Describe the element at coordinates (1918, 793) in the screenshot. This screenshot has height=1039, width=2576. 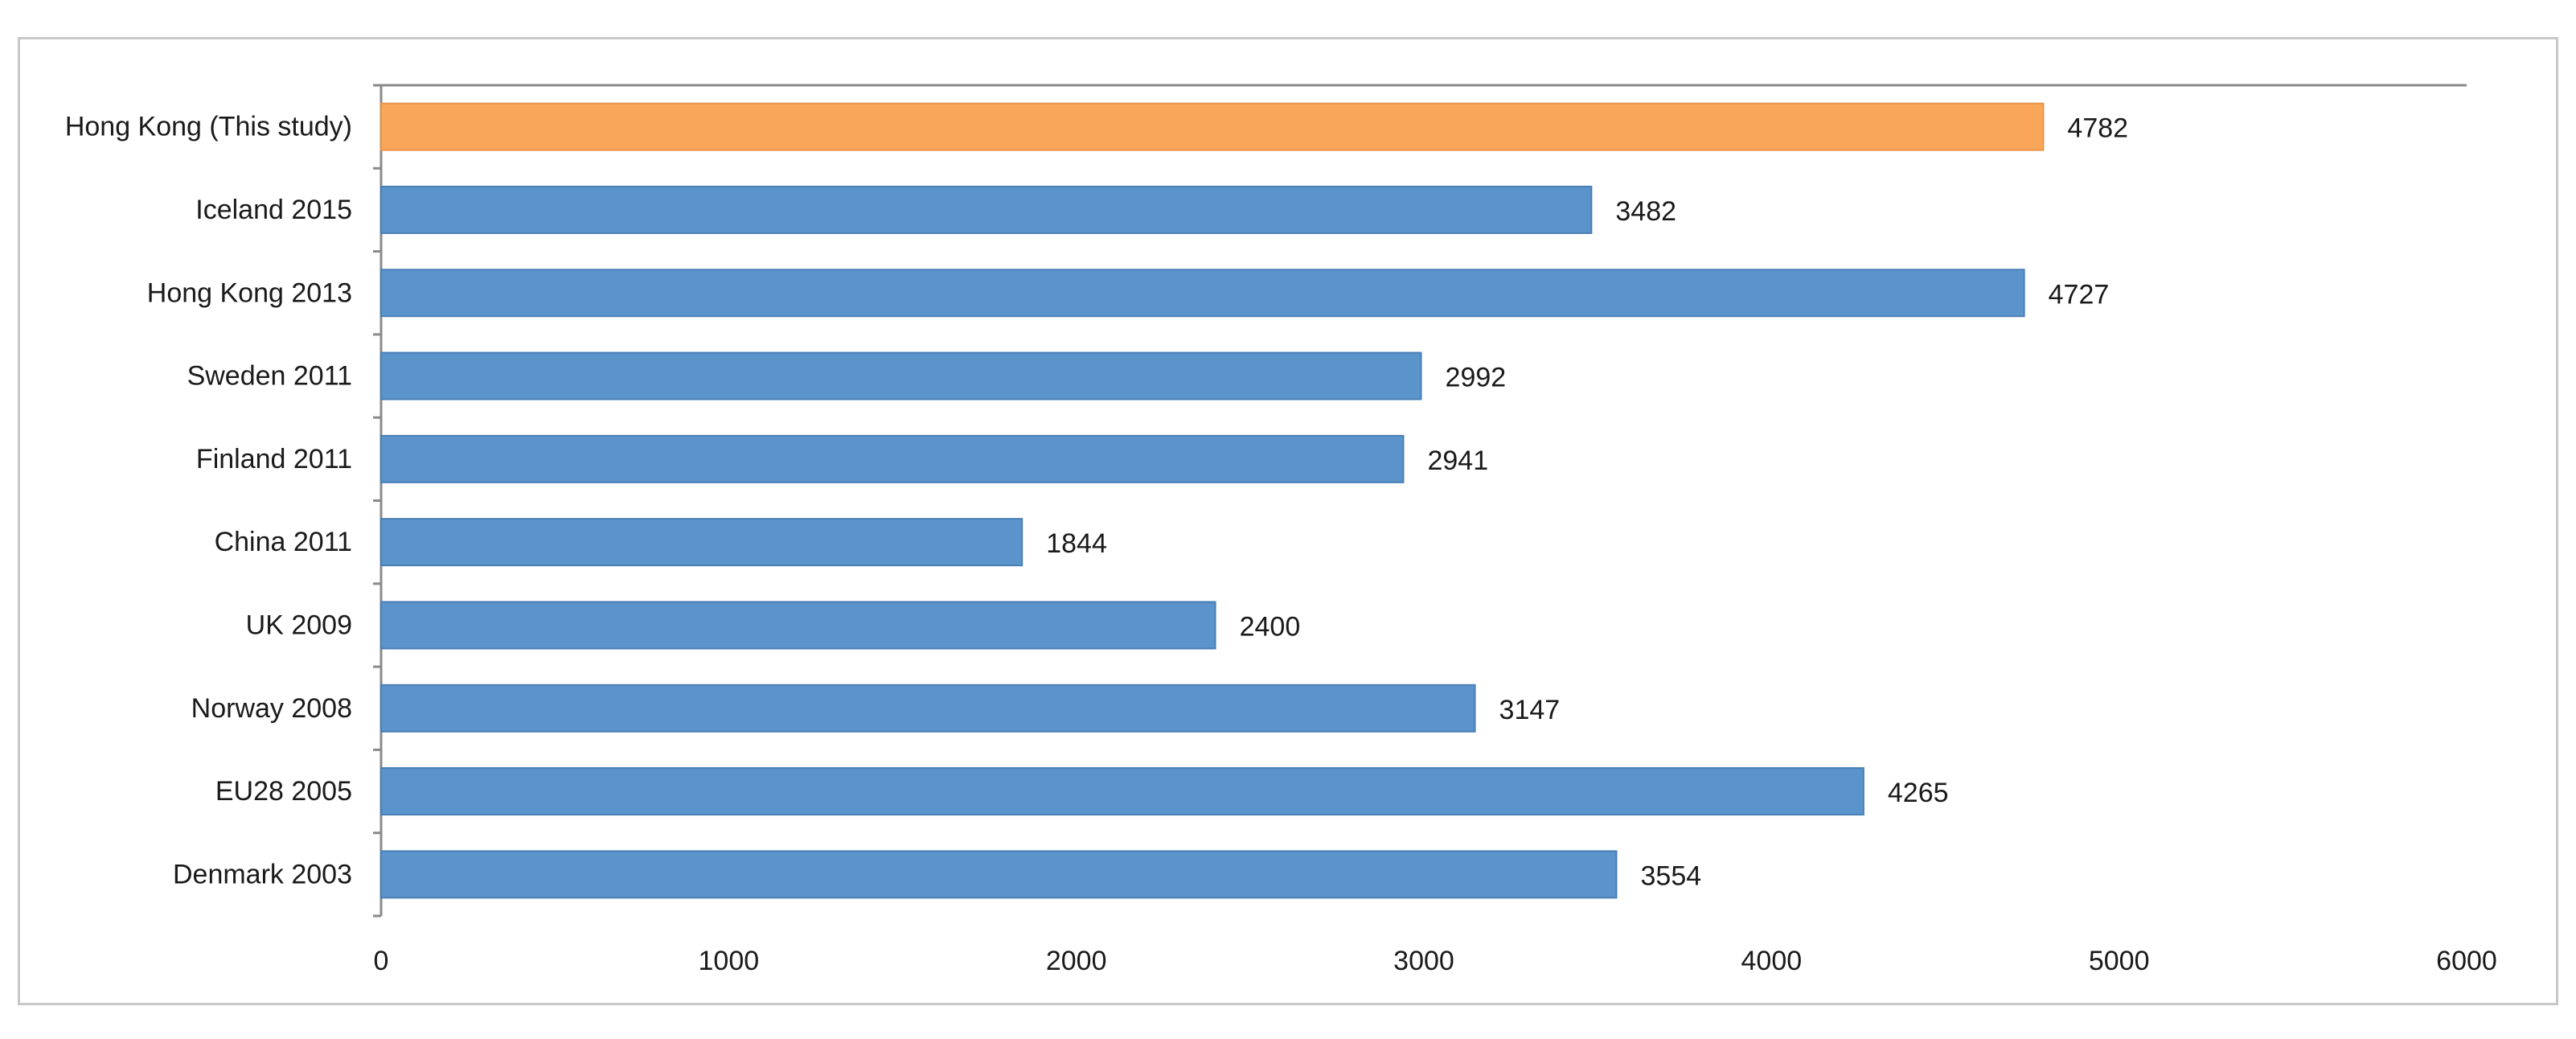
I see `value-label: 4265` at that location.